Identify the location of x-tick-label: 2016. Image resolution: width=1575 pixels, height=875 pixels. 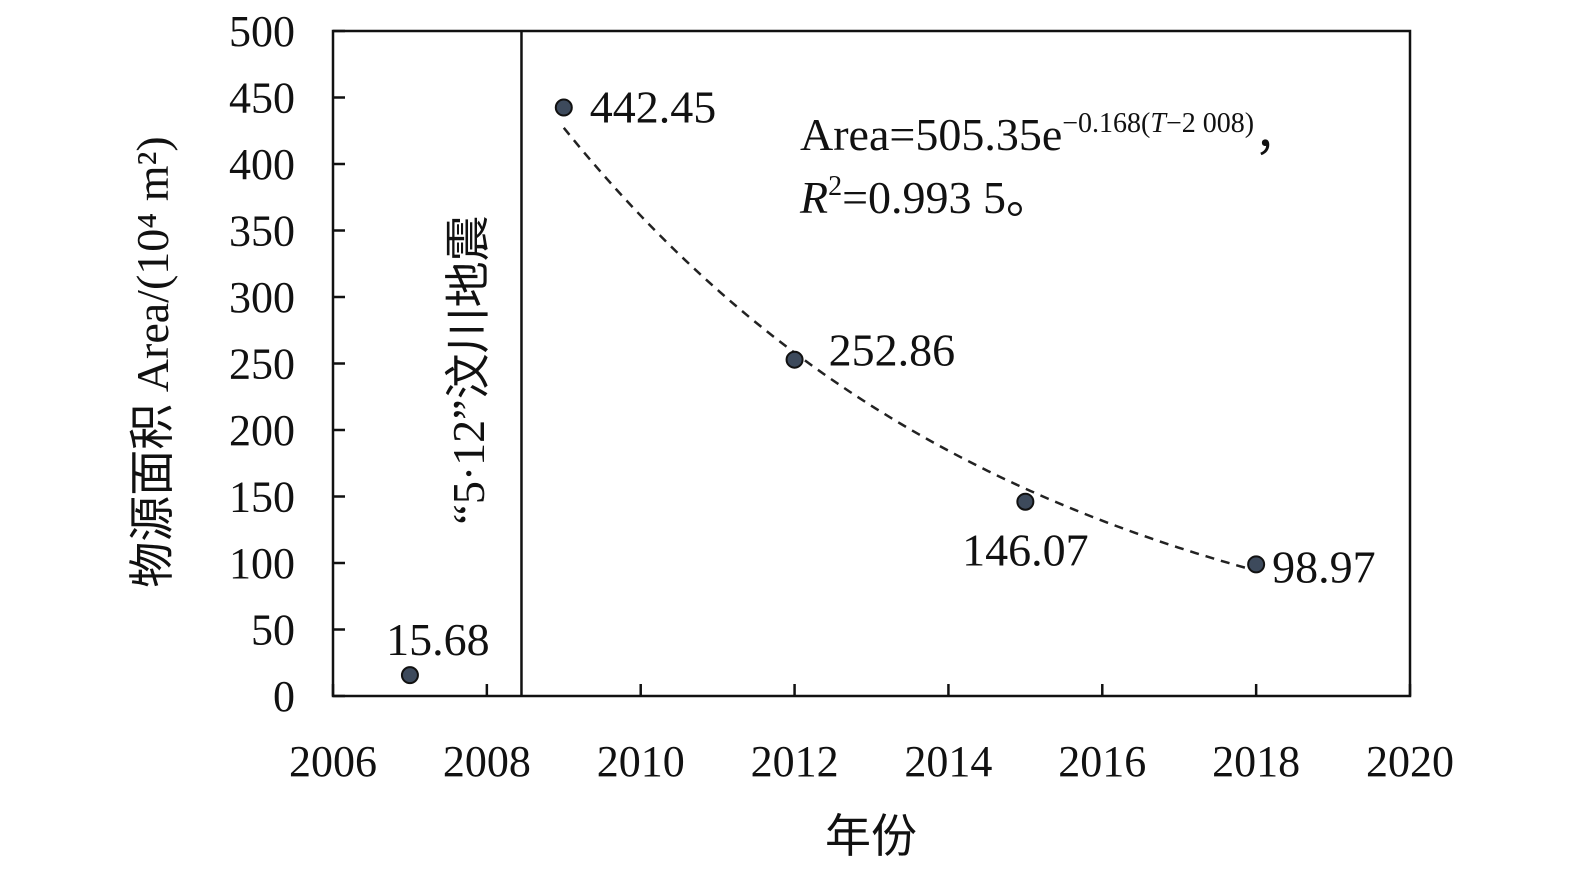
(1102, 761).